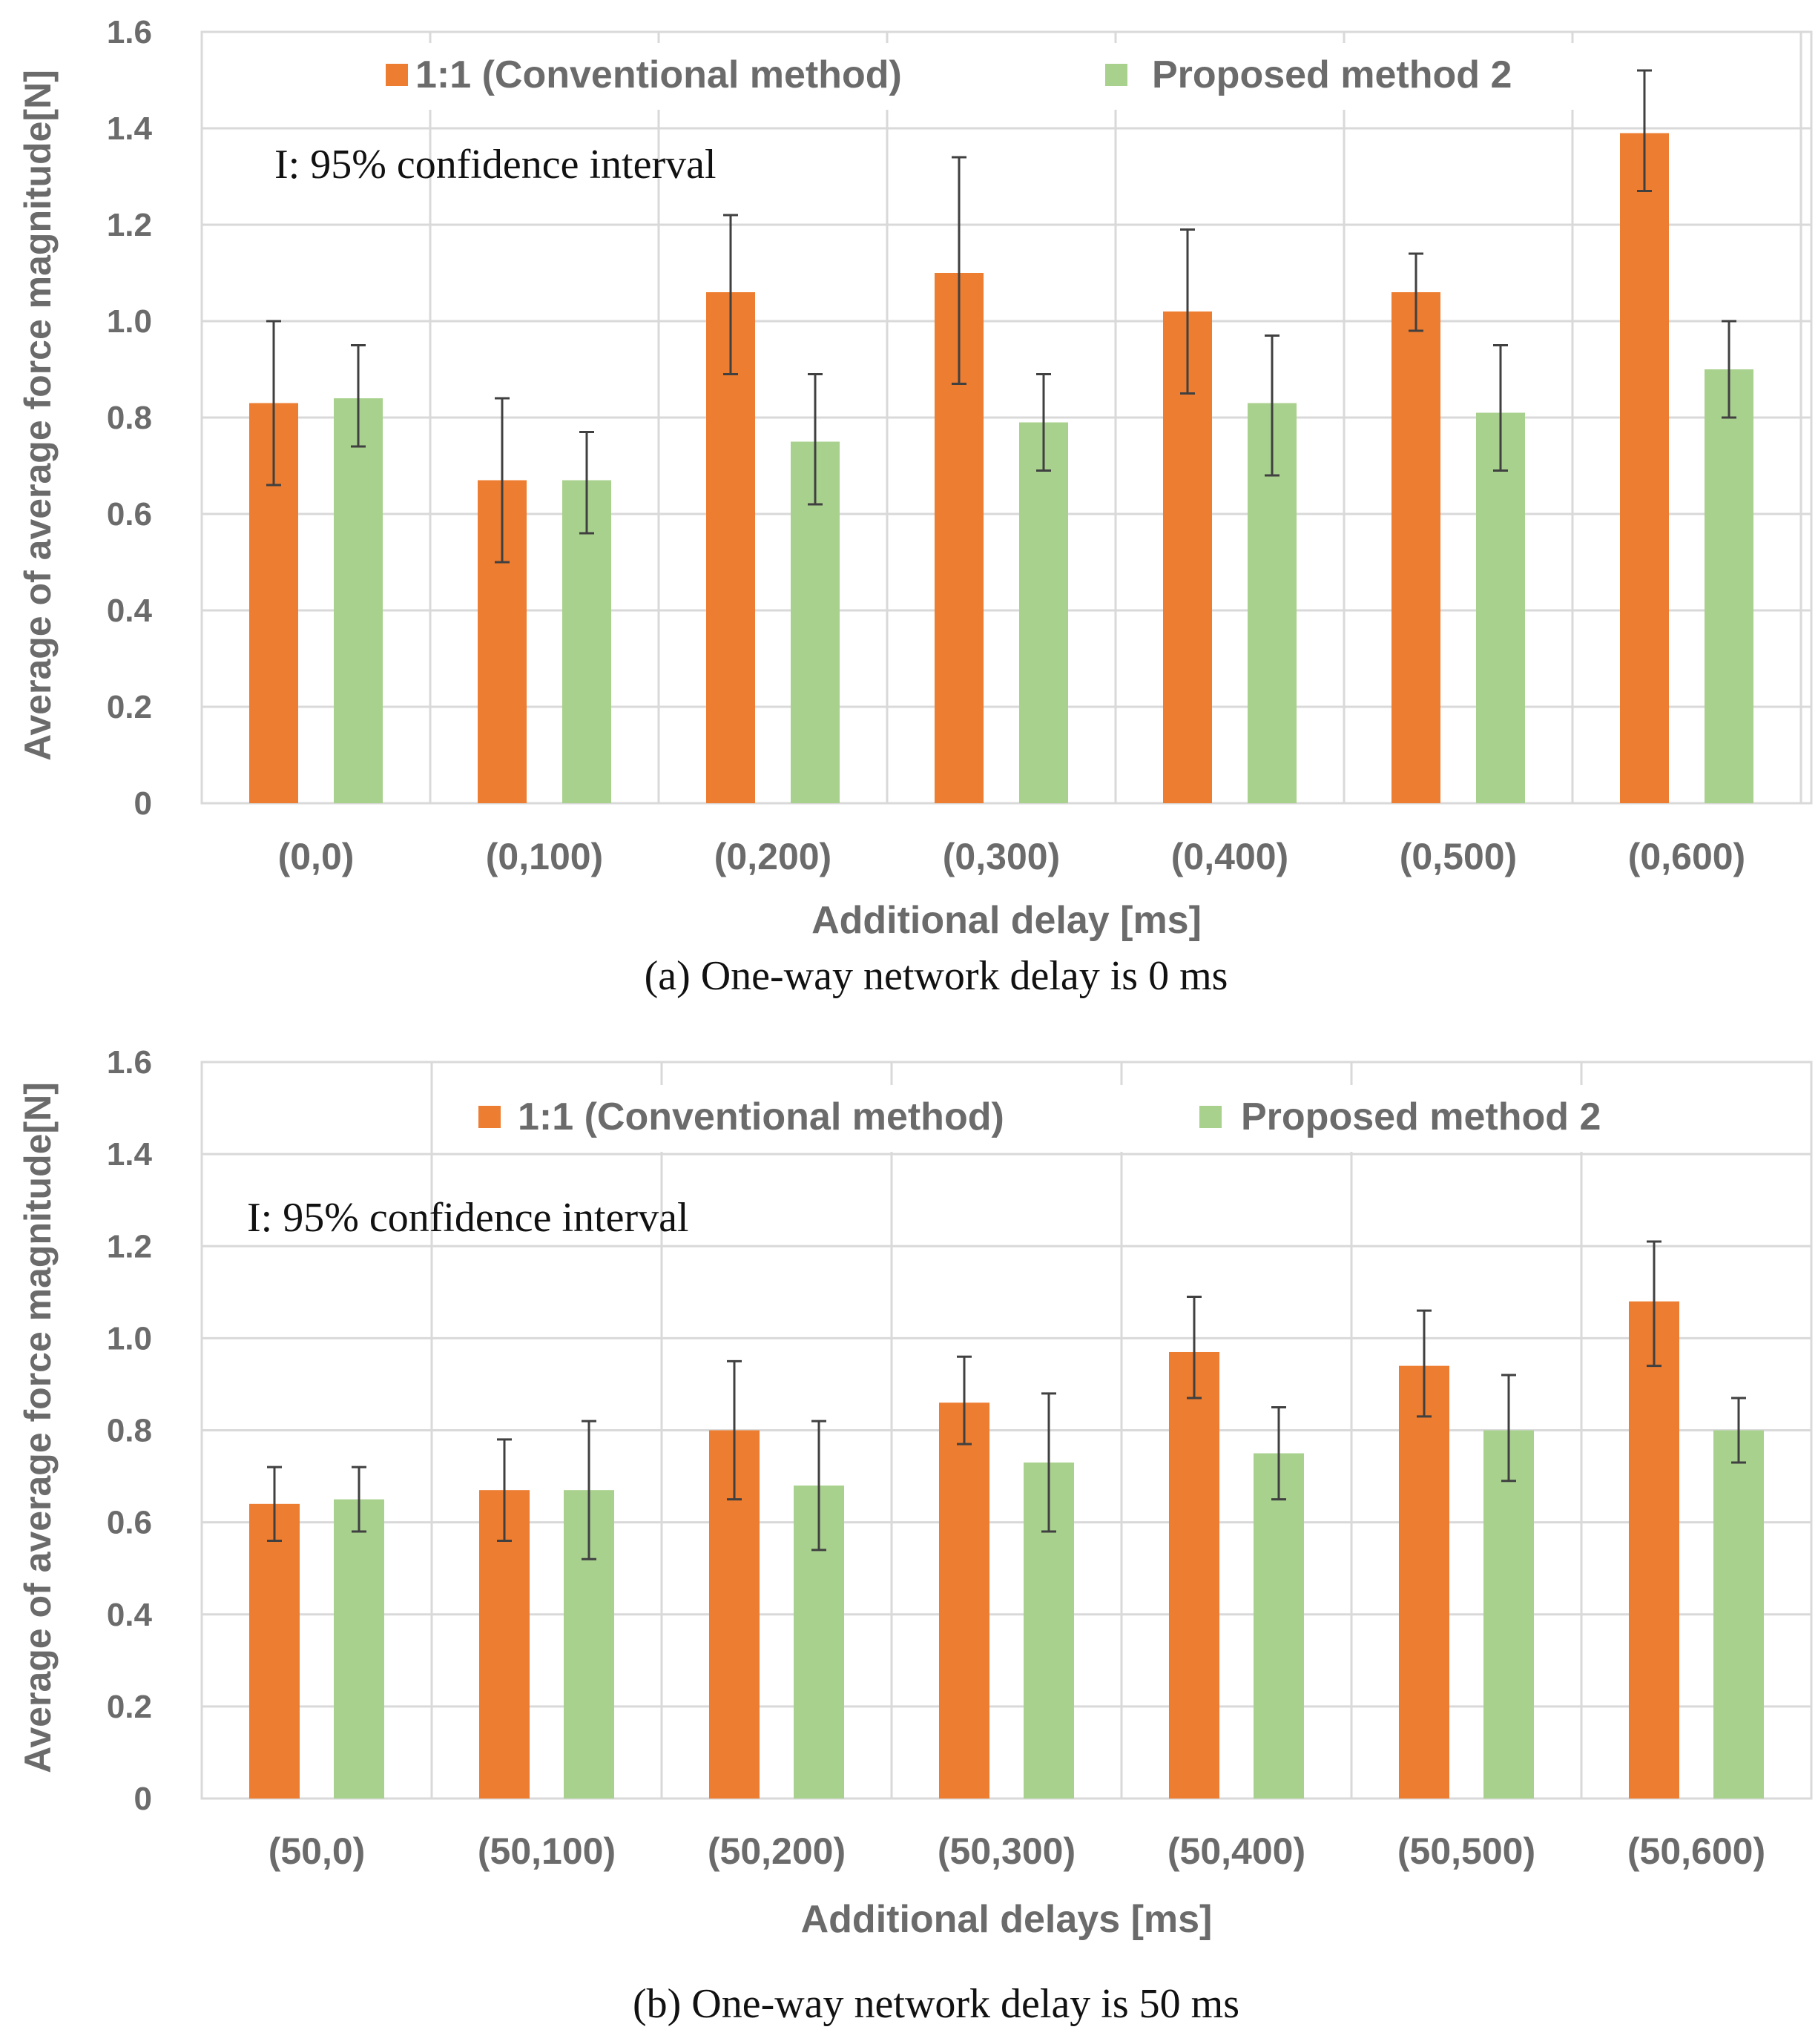 The image size is (1818, 2044). Describe the element at coordinates (317, 1851) in the screenshot. I see `x-tick-label: (50,0)` at that location.